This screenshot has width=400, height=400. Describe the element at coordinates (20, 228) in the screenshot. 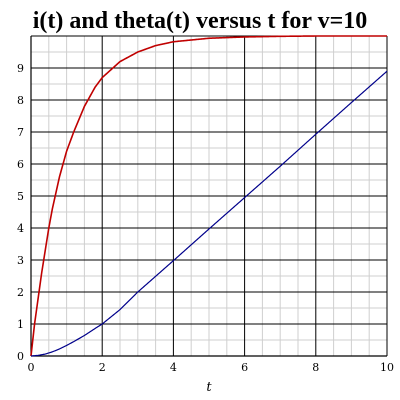

I see `y-tick-label: 4` at that location.